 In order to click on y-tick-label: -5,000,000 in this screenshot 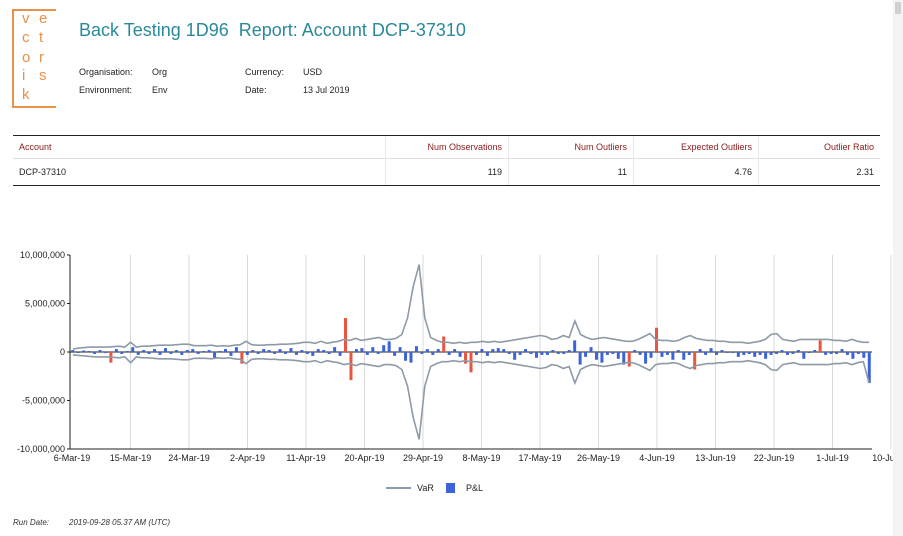, I will do `click(43, 401)`.